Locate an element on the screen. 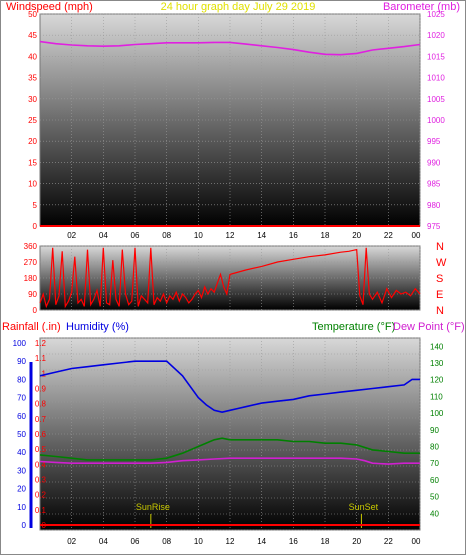 Image resolution: width=466 pixels, height=555 pixels. barometer-tick-label: 975 is located at coordinates (434, 226).